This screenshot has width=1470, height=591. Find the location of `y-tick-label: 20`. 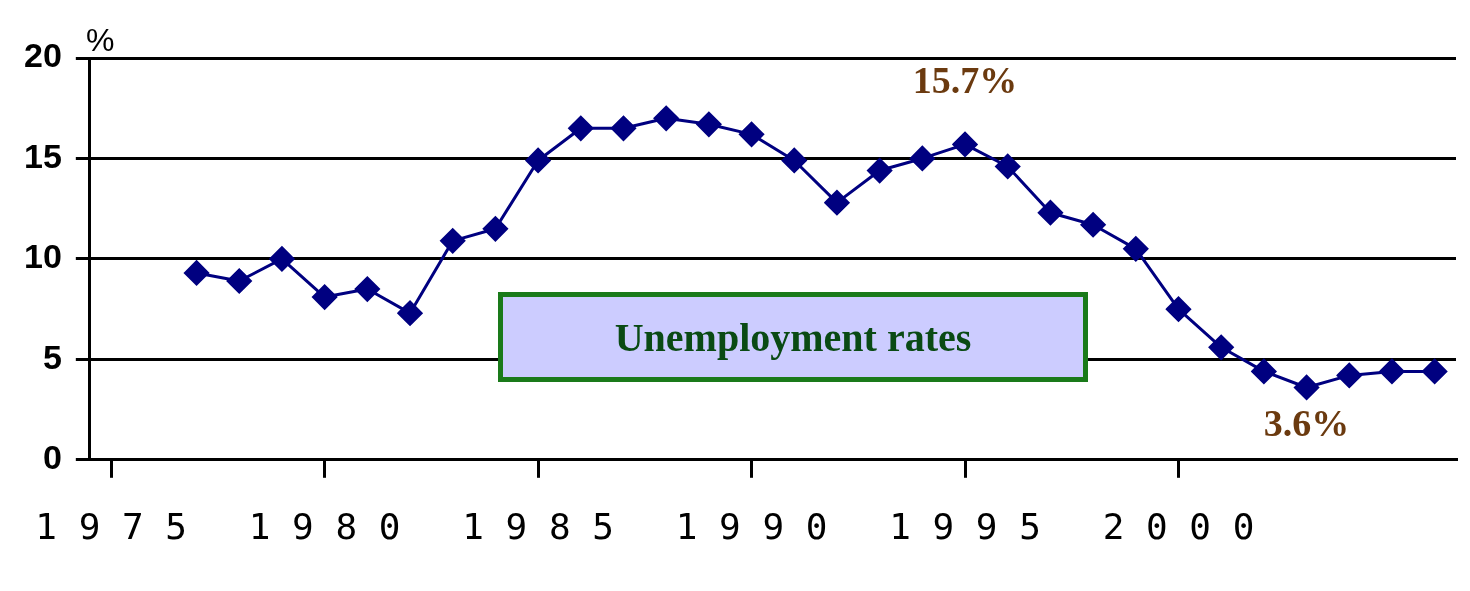

y-tick-label: 20 is located at coordinates (42, 55).